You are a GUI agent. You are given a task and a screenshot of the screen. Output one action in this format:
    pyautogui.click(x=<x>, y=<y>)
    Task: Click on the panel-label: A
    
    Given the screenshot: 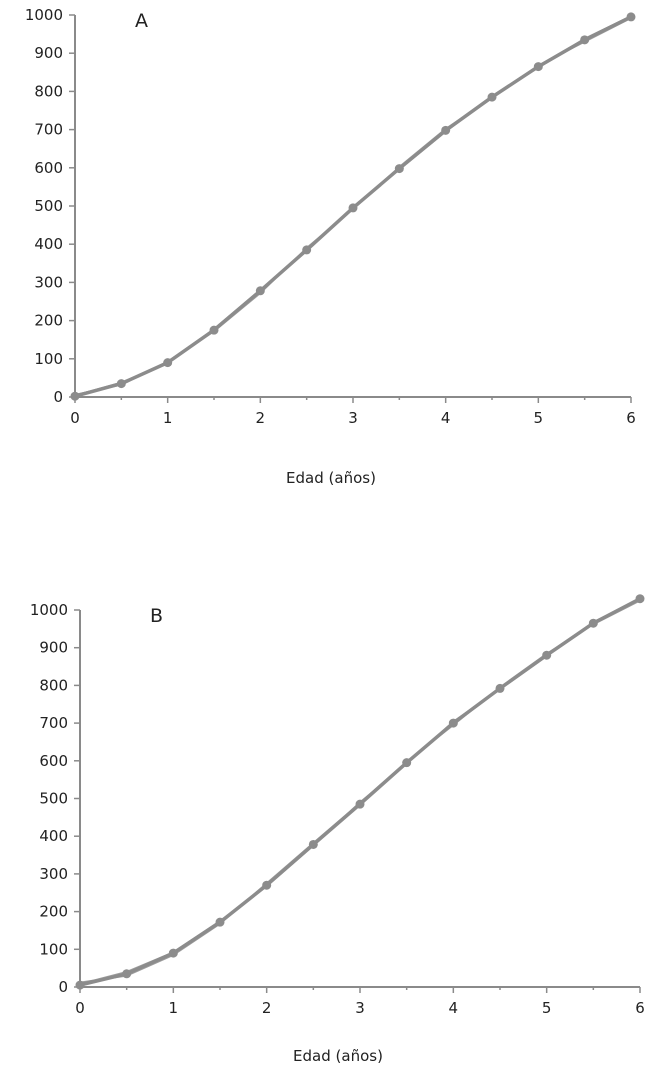 What is the action you would take?
    pyautogui.click(x=141, y=21)
    